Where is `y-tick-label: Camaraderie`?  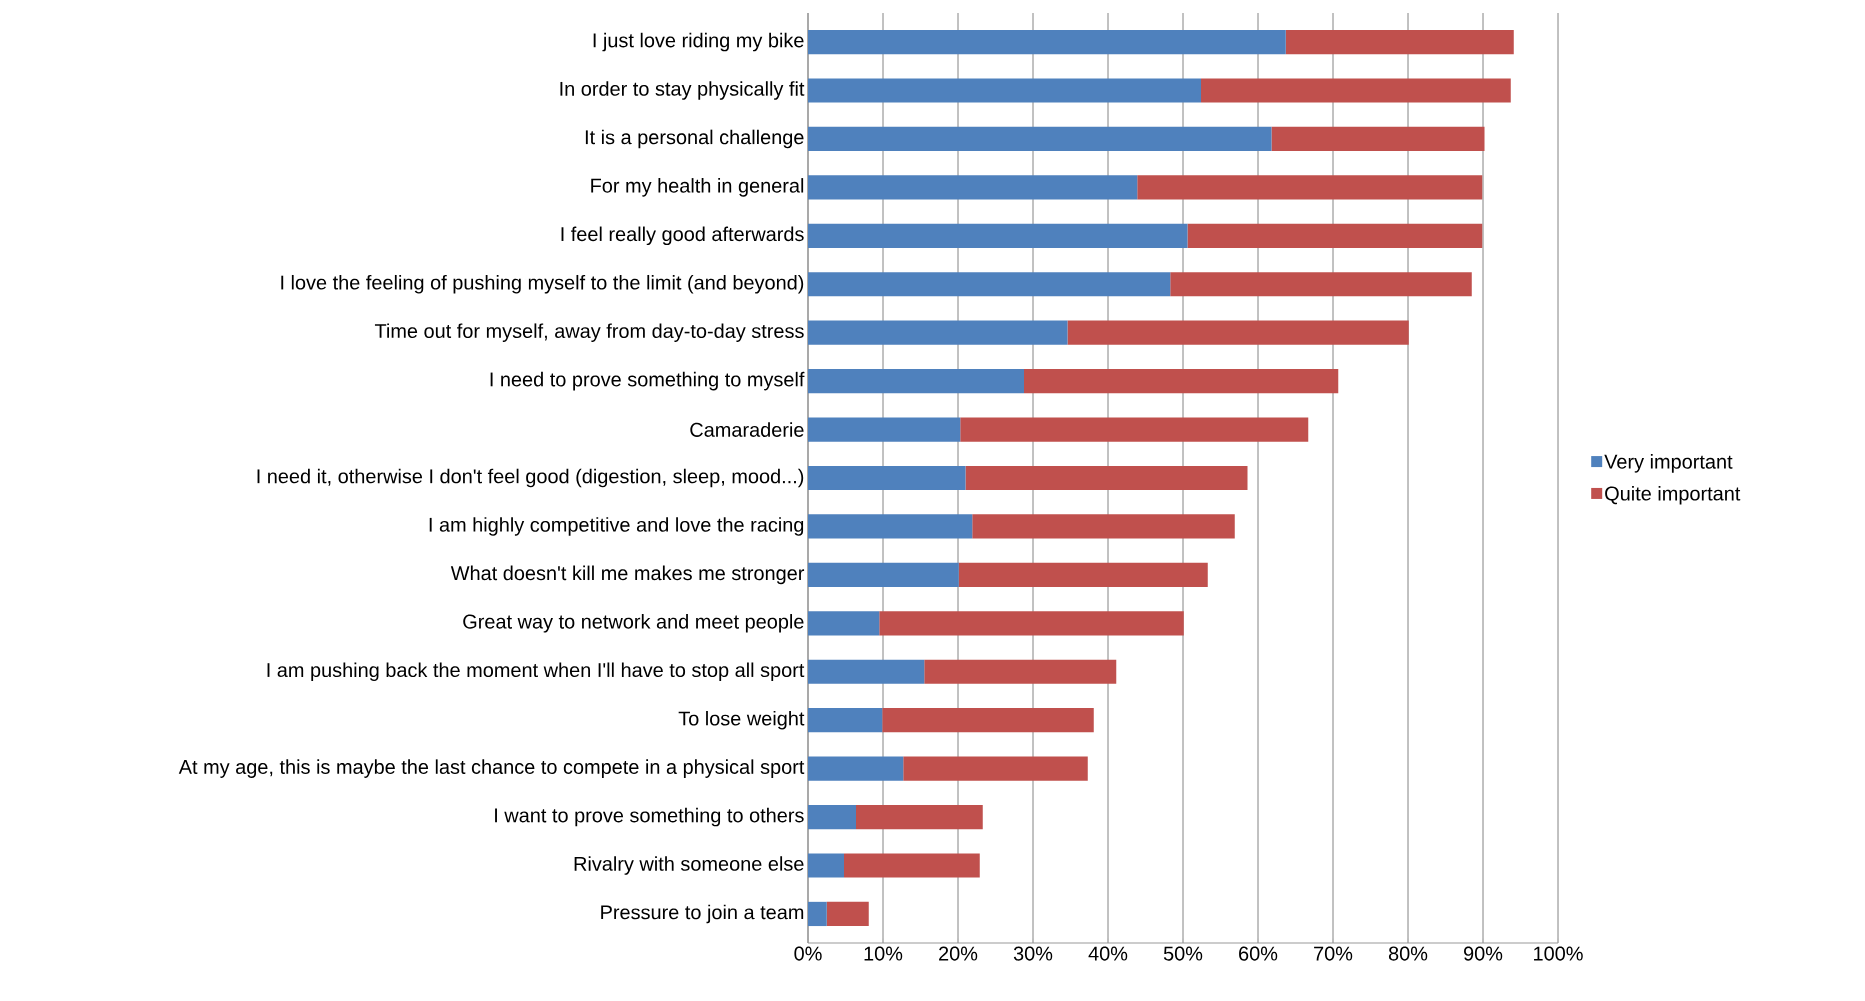 y-tick-label: Camaraderie is located at coordinates (747, 429).